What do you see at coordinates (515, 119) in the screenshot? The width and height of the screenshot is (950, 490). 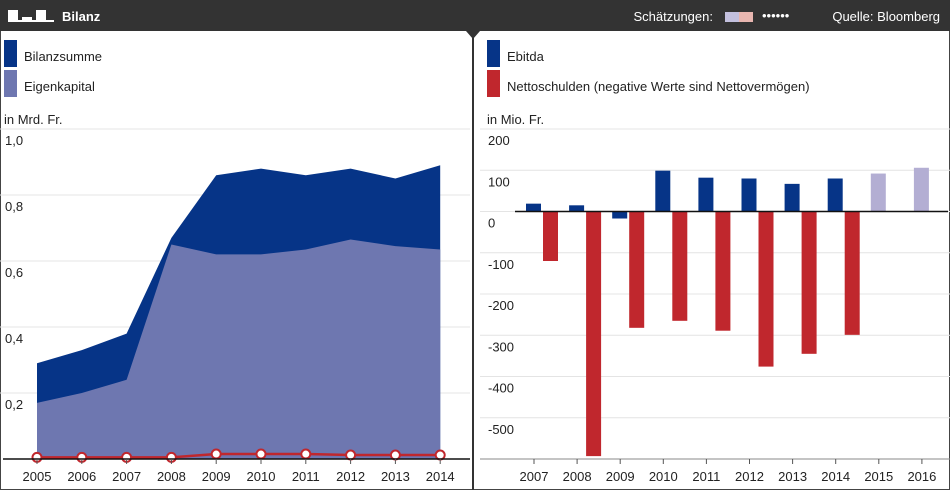 I see `unit-label: in Mio. Fr.` at bounding box center [515, 119].